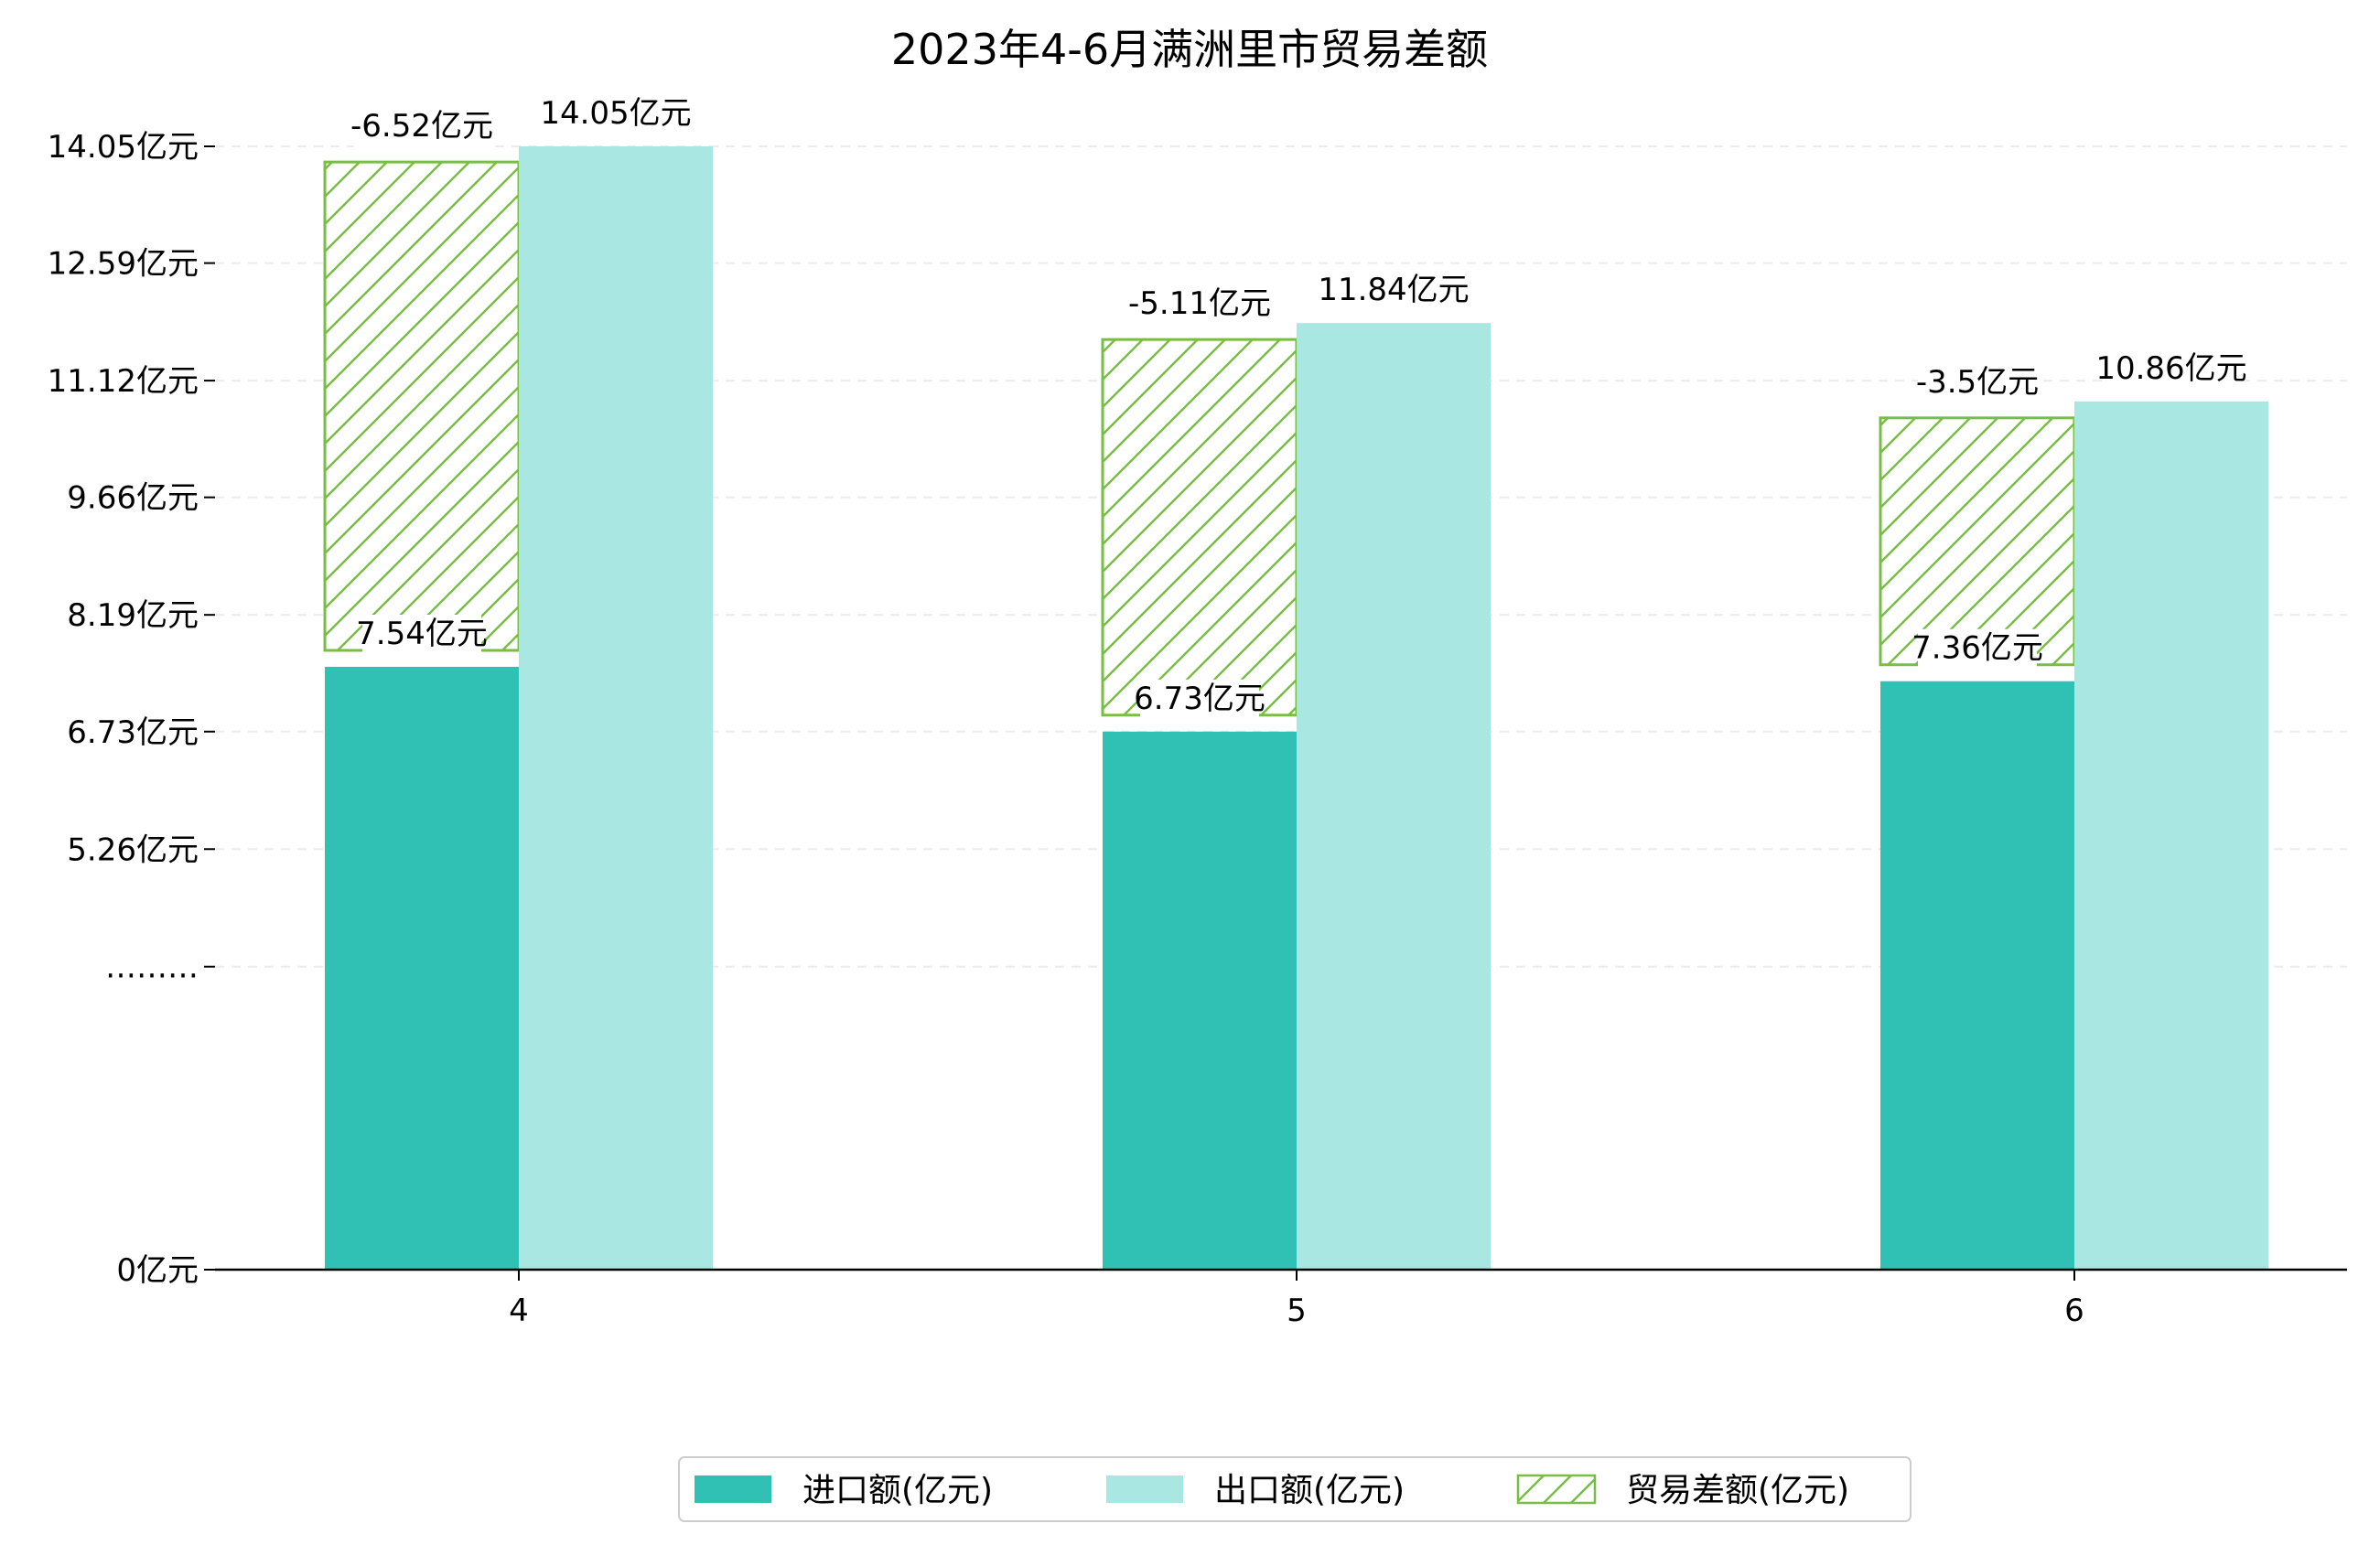 Image resolution: width=2380 pixels, height=1545 pixels. Describe the element at coordinates (1309, 1490) in the screenshot. I see `legend-label-2: 出口额(亿元)` at that location.